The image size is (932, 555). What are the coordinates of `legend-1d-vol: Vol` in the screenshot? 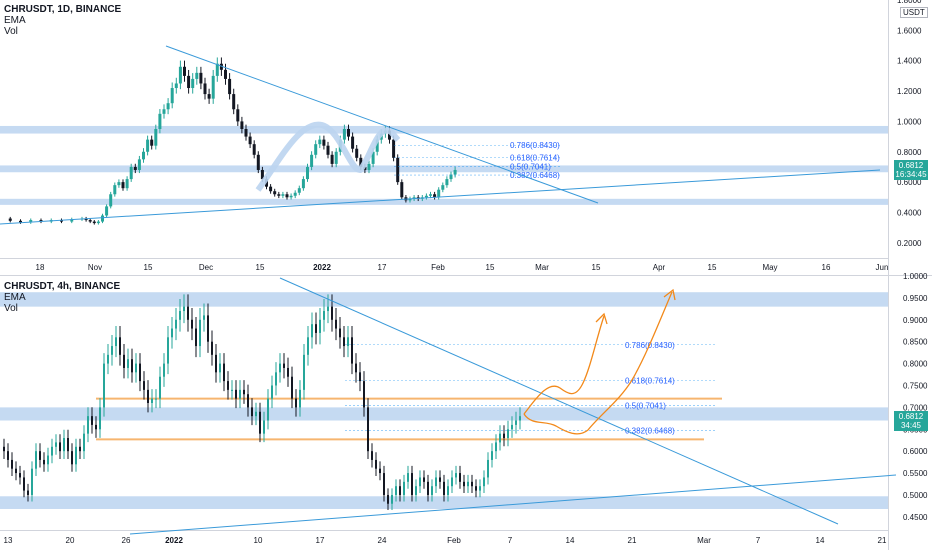 It's located at (11, 31).